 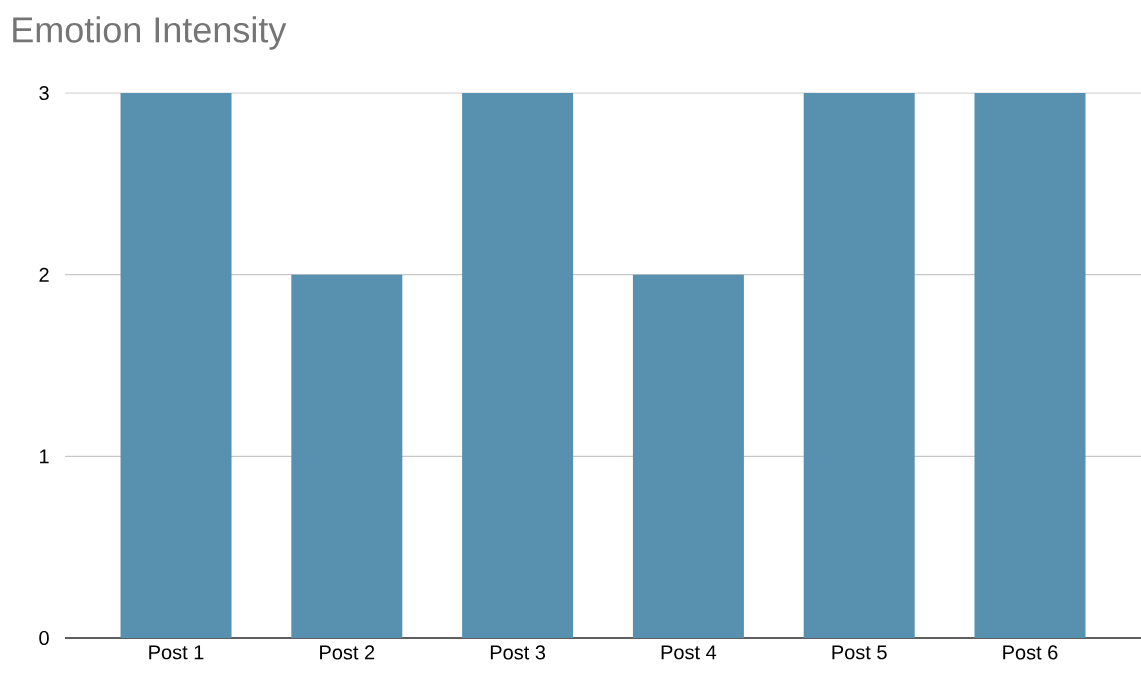 What do you see at coordinates (518, 652) in the screenshot?
I see `x-tick-label: Post 3` at bounding box center [518, 652].